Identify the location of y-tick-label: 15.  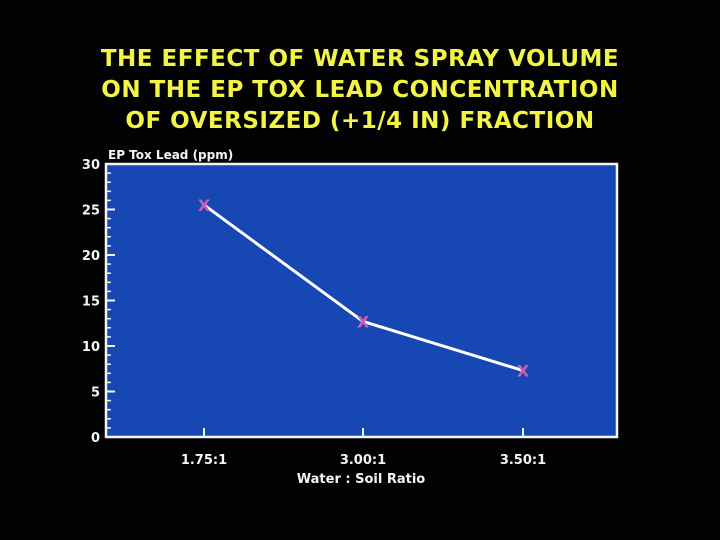
(91, 302).